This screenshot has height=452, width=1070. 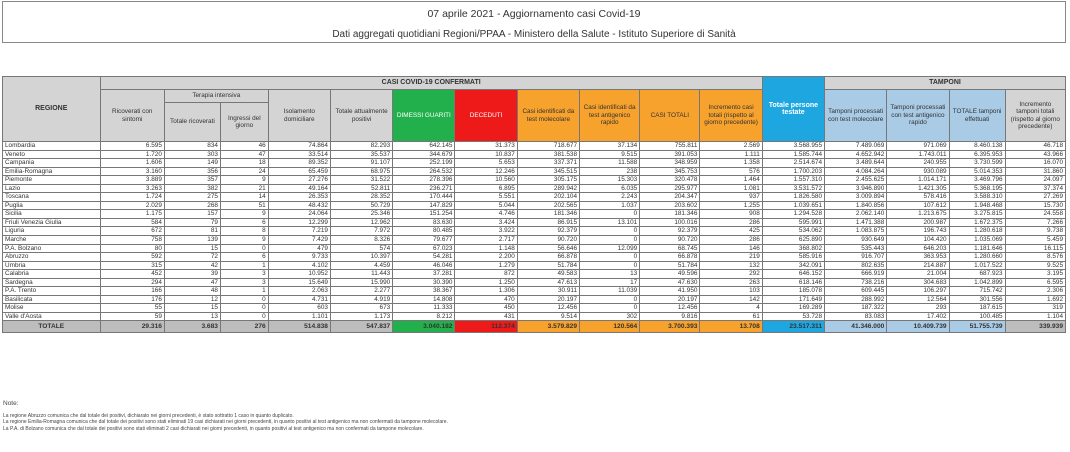 What do you see at coordinates (51, 205) in the screenshot?
I see `cell-region-name: Puglia` at bounding box center [51, 205].